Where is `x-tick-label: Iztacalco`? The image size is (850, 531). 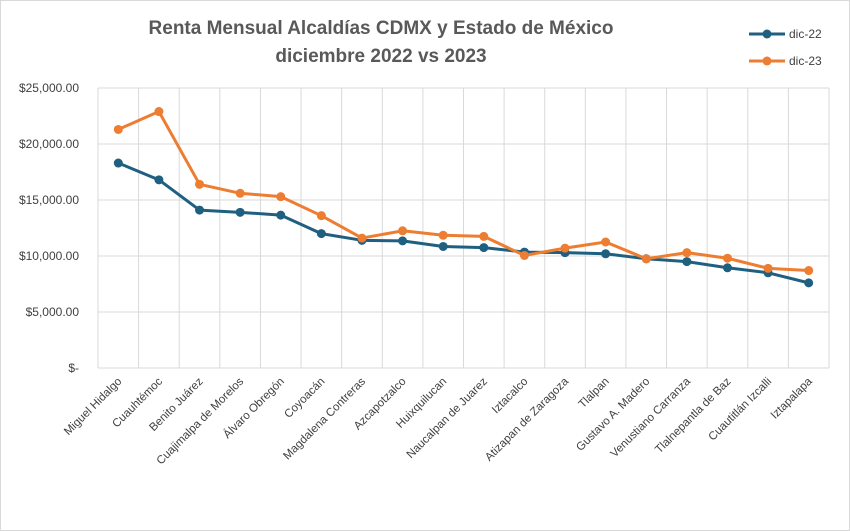 x-tick-label: Iztacalco is located at coordinates (510, 396).